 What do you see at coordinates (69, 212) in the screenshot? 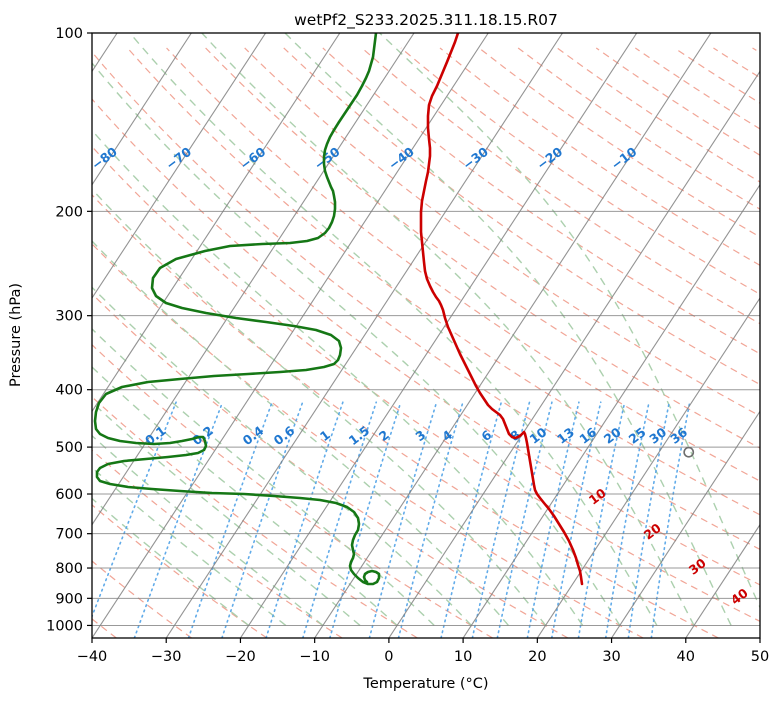
I see `y-tick-label: 200` at bounding box center [69, 212].